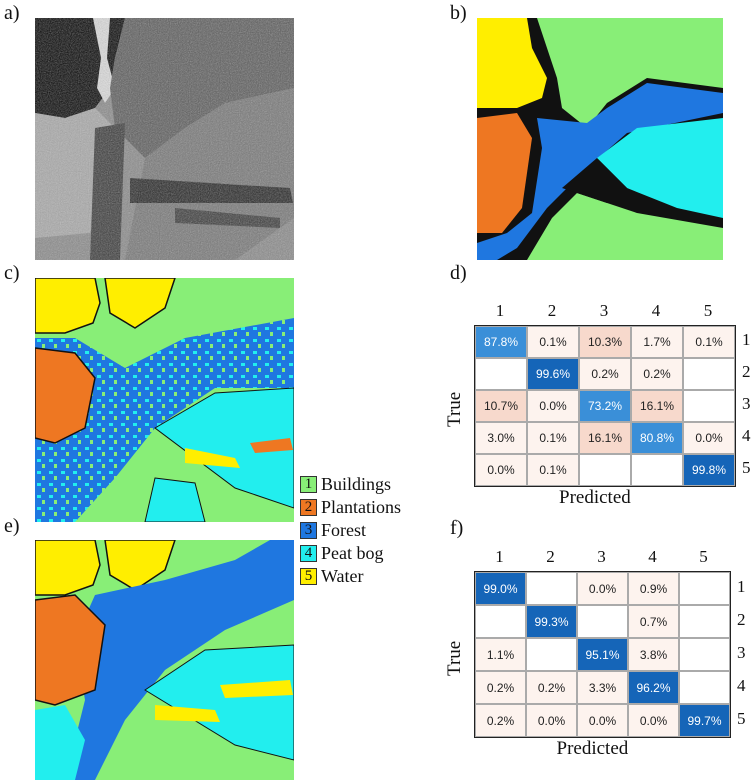 The image size is (755, 780). I want to click on matrix-cell: 0.7%, so click(653, 621).